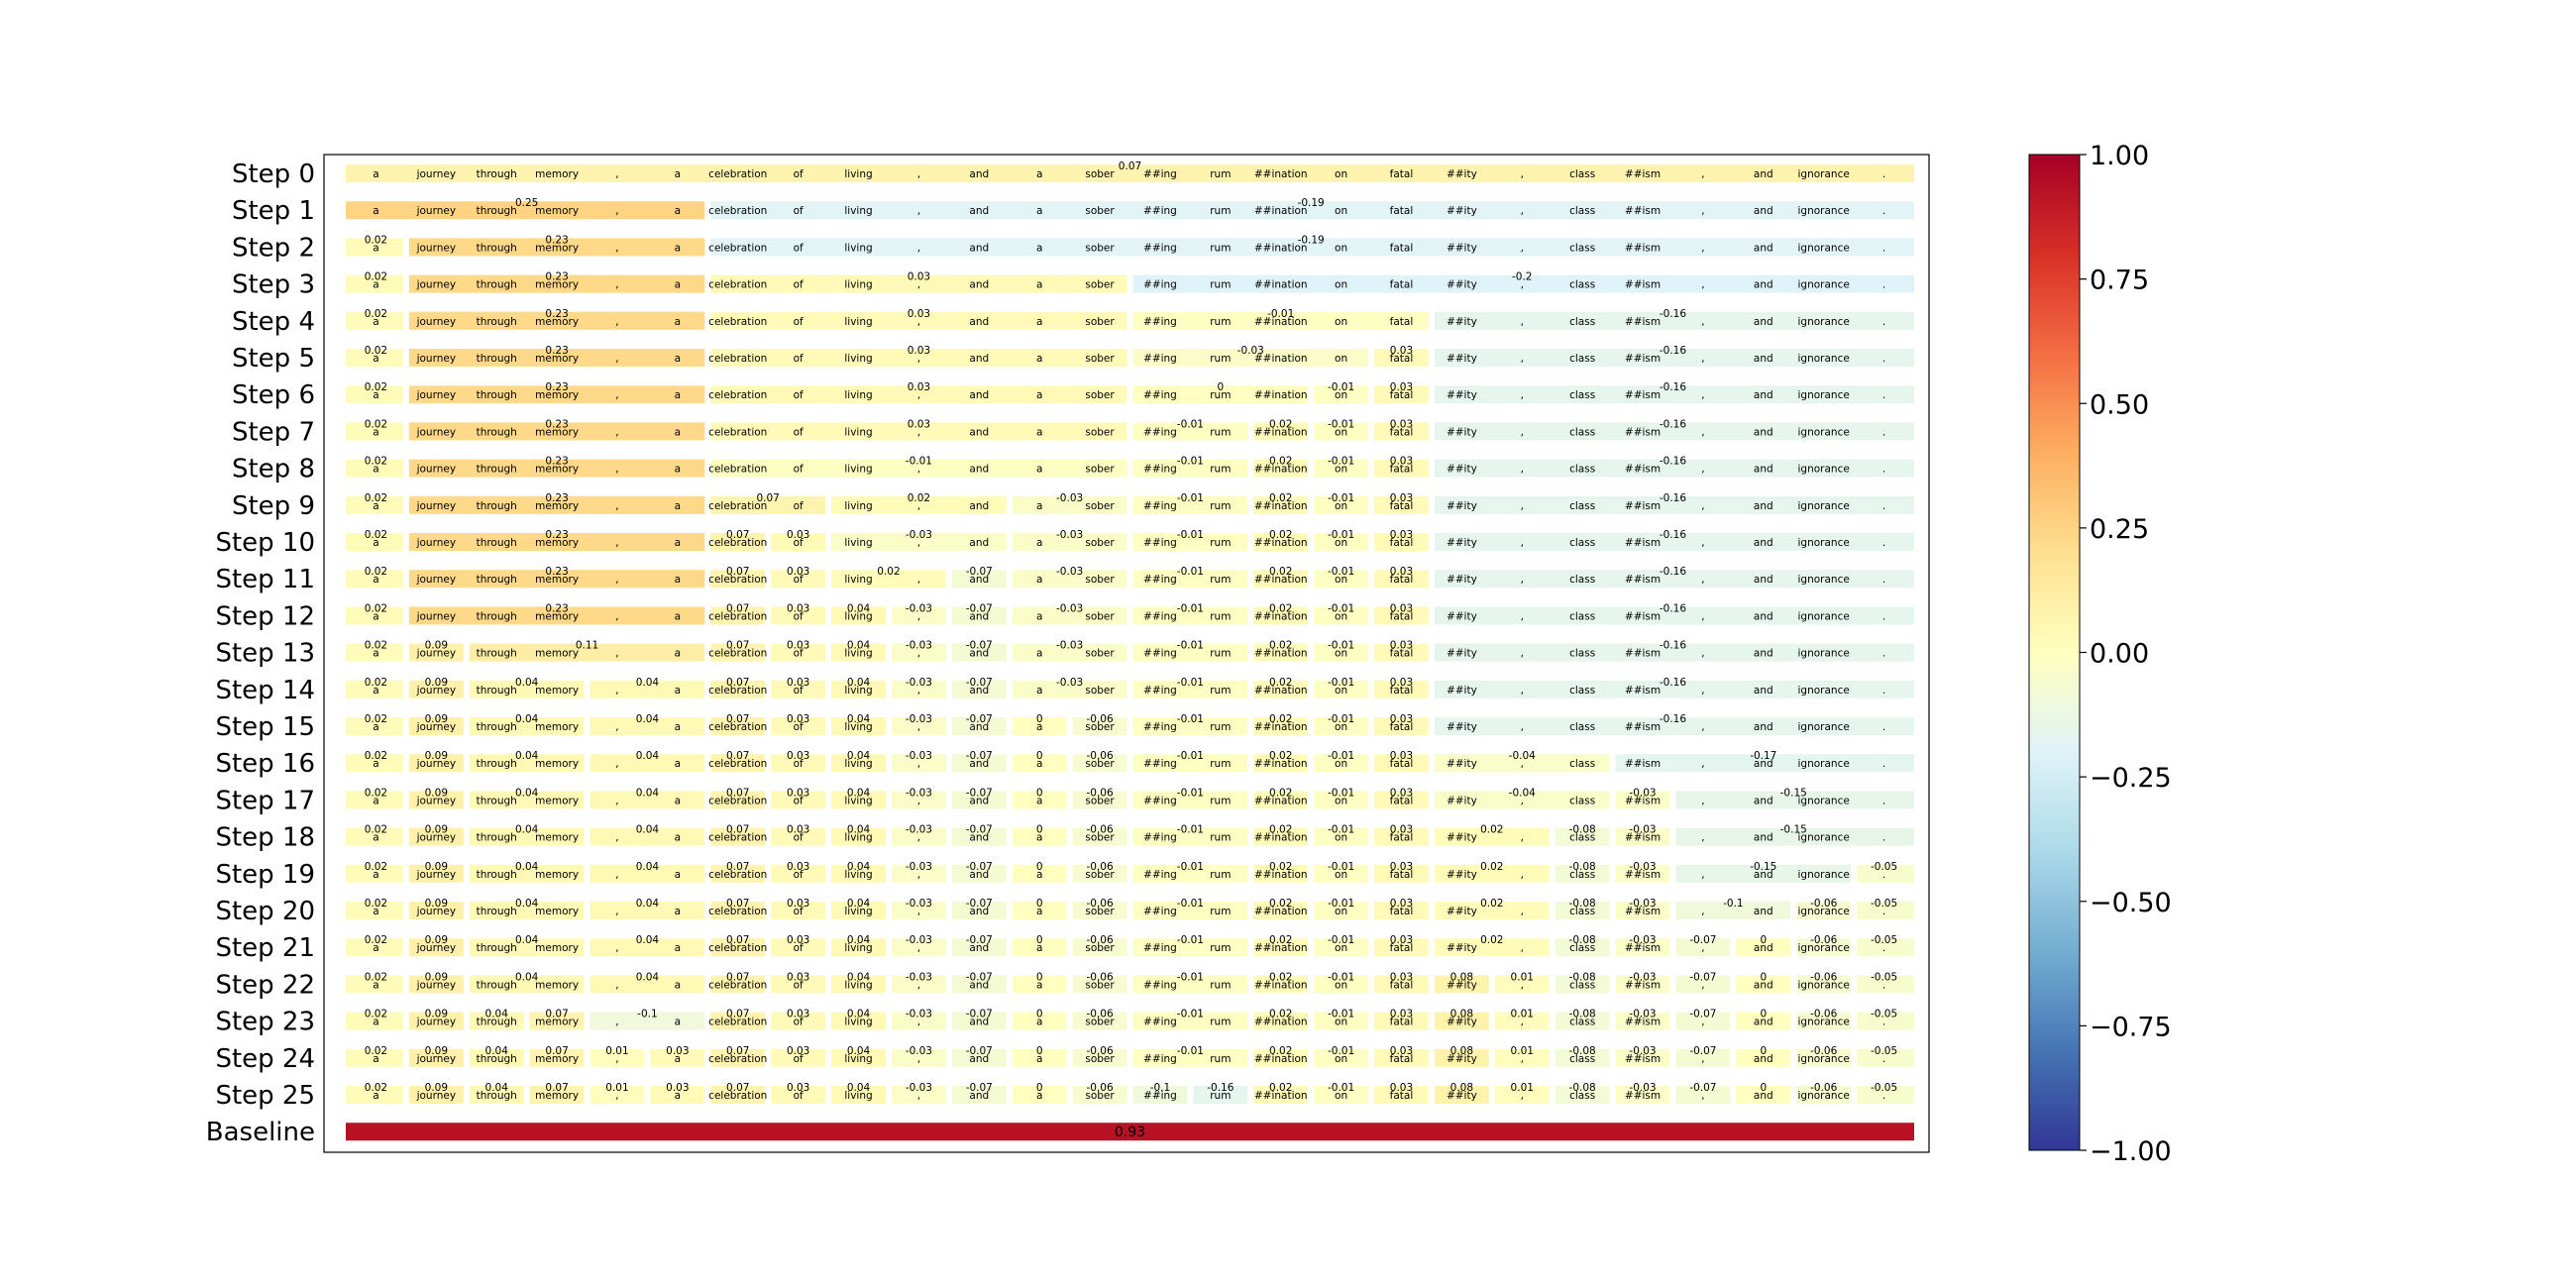  I want to click on segment-value-label: 0.07, so click(737, 867).